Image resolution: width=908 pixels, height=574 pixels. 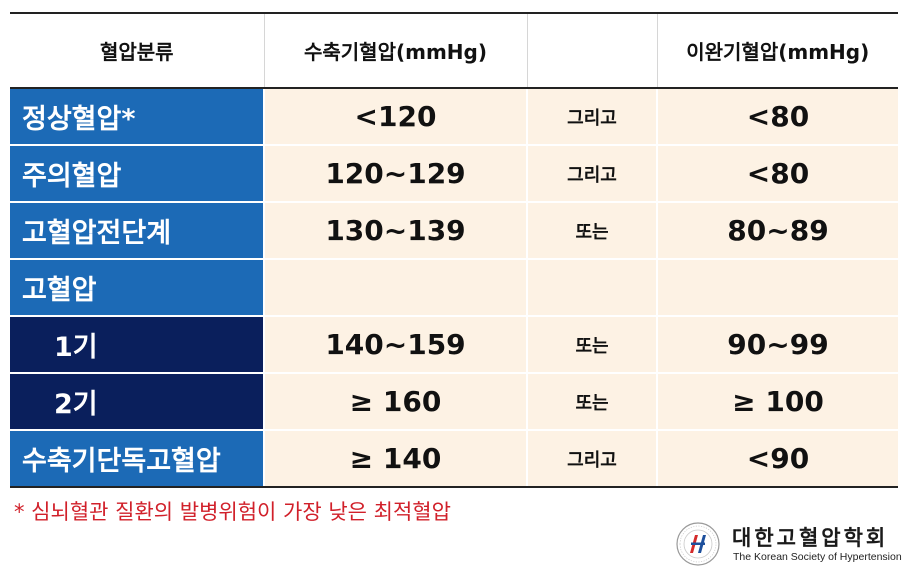 I want to click on header-category: 혈압분류, so click(x=137, y=50).